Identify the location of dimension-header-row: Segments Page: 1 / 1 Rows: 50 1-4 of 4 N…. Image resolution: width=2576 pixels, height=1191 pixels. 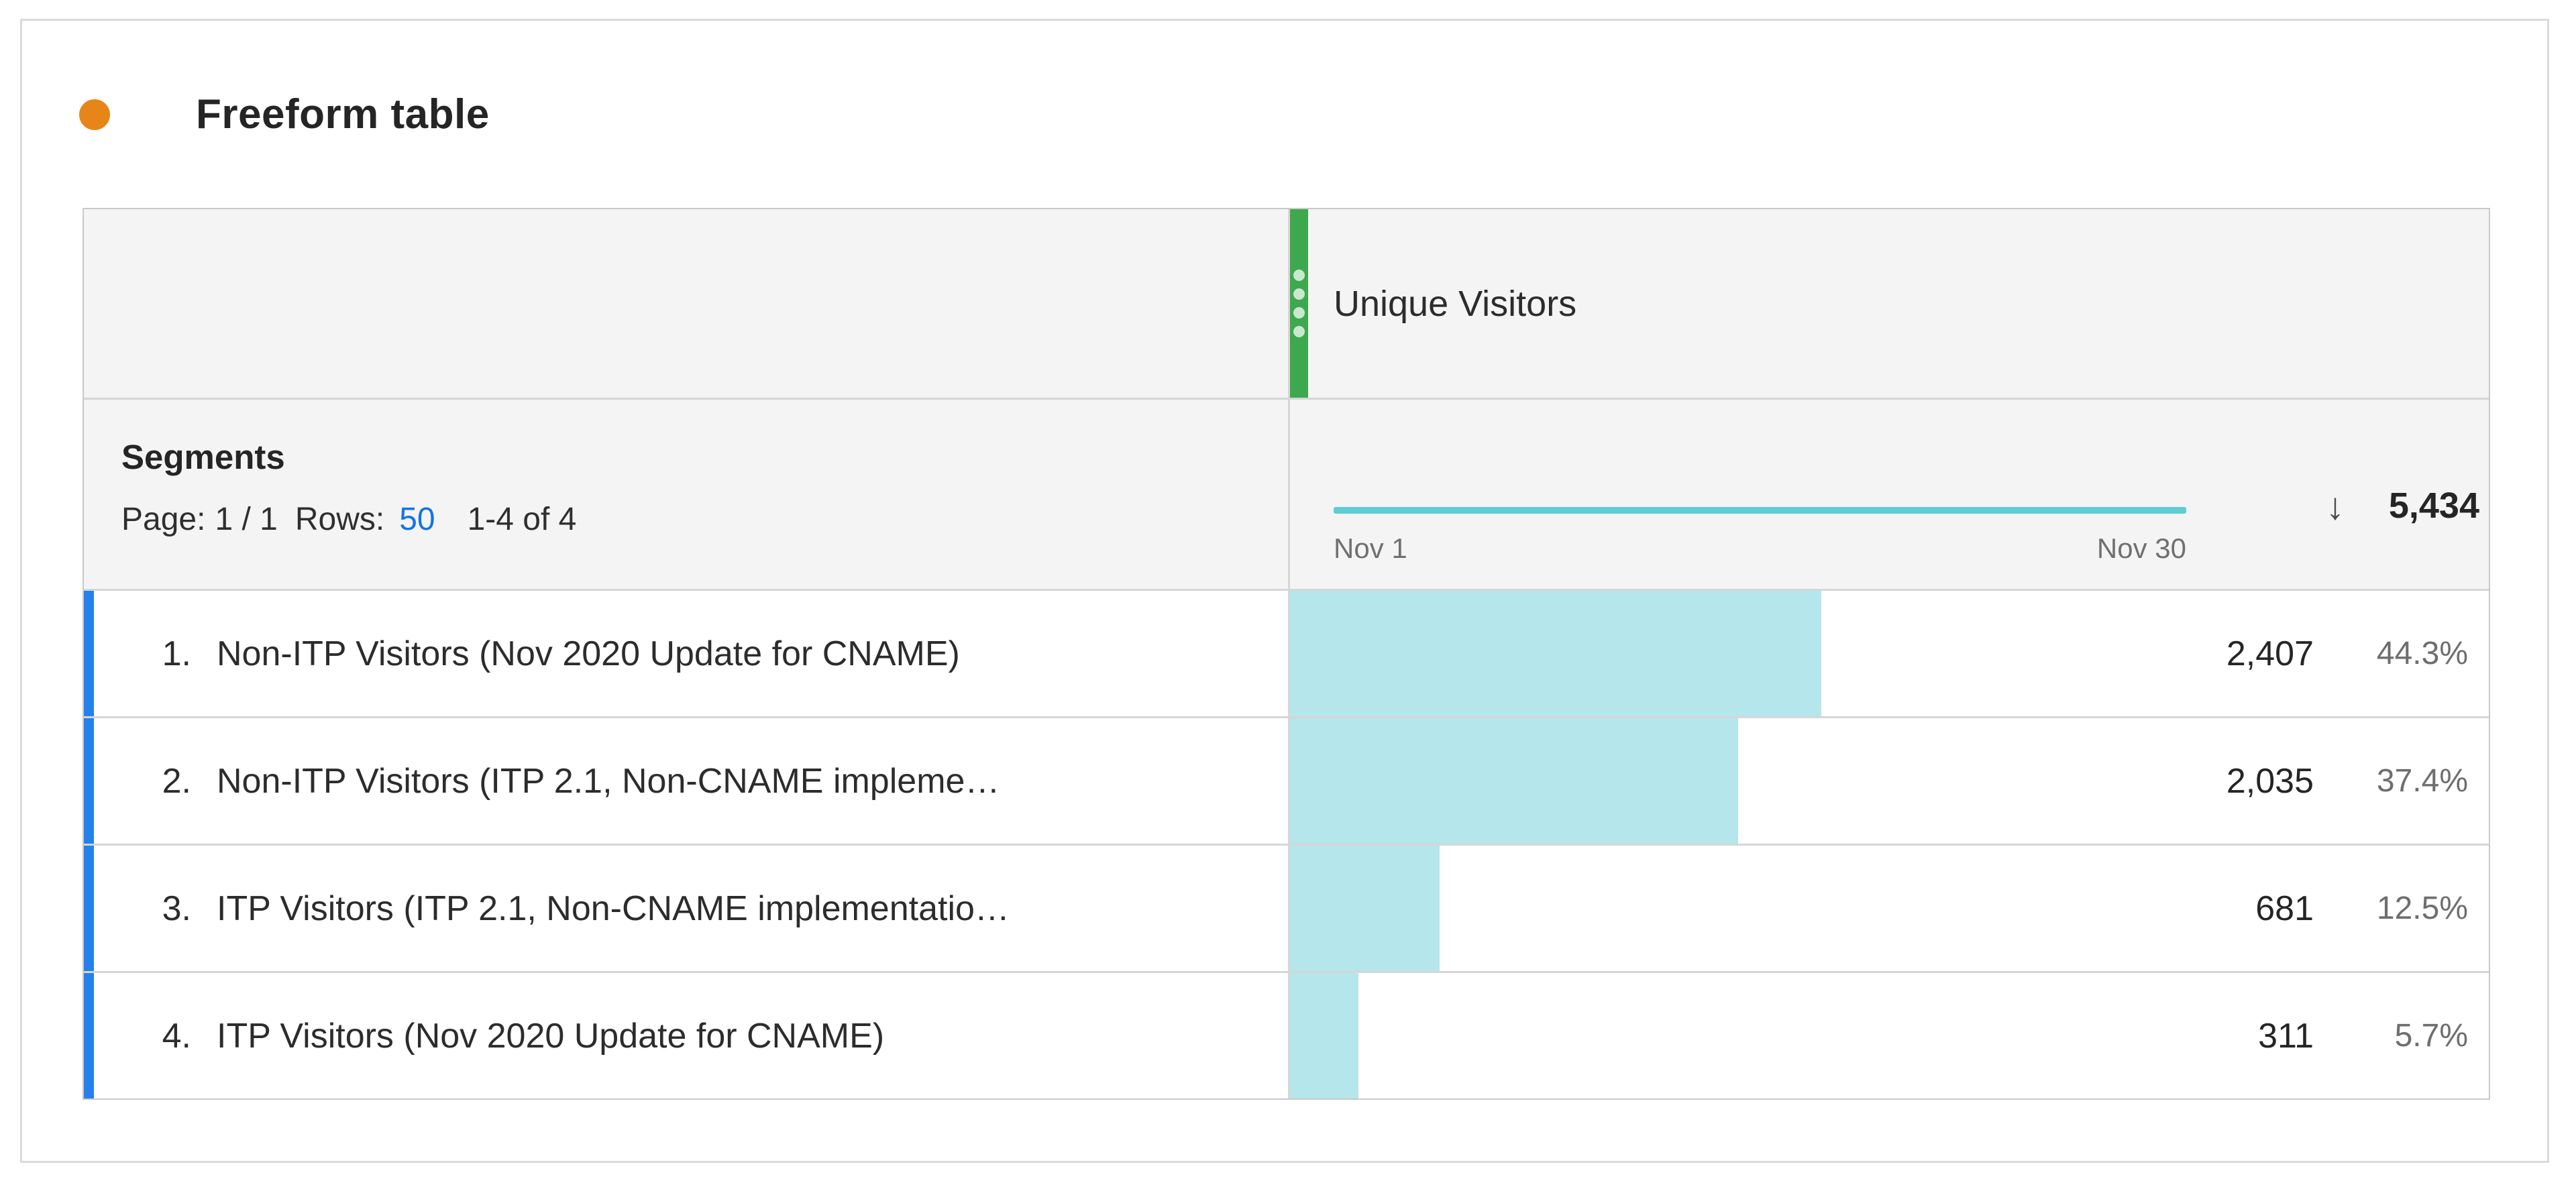
(1286, 493).